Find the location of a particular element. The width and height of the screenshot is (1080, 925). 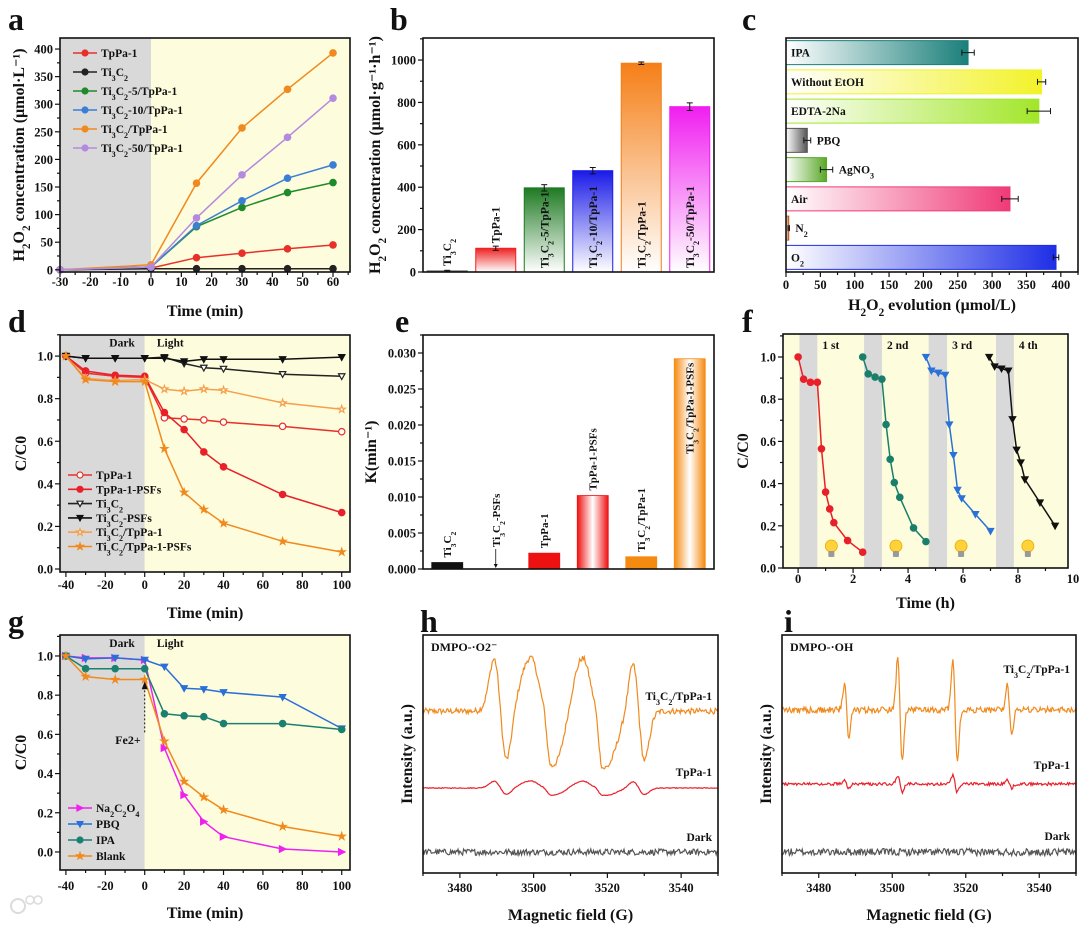

watermark-logo is located at coordinates (26, 904).